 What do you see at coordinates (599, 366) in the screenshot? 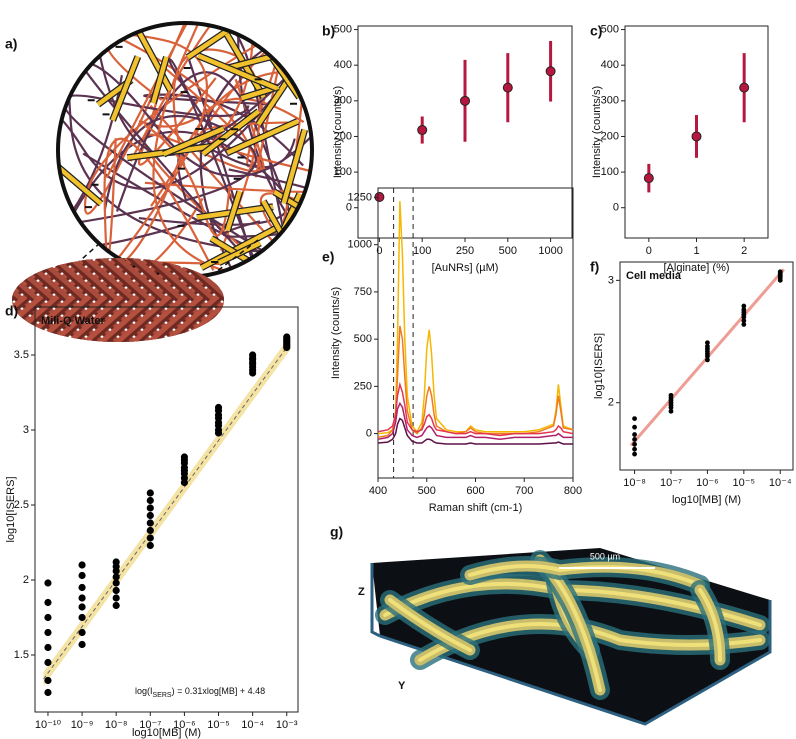
I see `y-axis-label: log10[ISERS]` at bounding box center [599, 366].